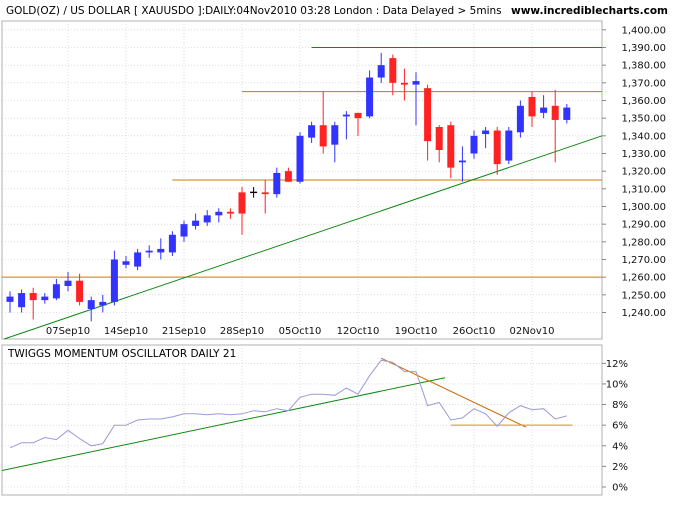 This screenshot has height=505, width=675. What do you see at coordinates (358, 331) in the screenshot?
I see `date-tick-label: 12Oct10` at bounding box center [358, 331].